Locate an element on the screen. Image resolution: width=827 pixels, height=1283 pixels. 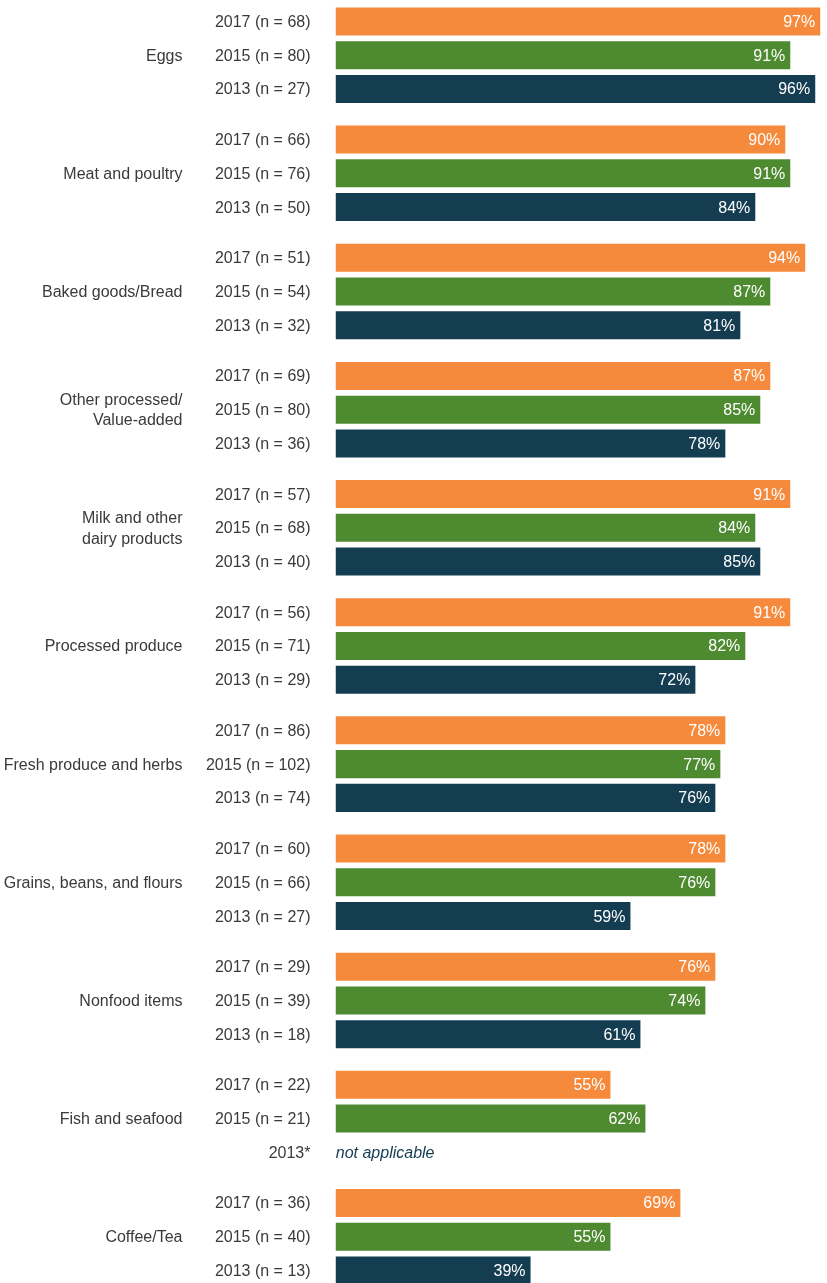
y-tick-label: 2017 (n = 29) is located at coordinates (262, 967).